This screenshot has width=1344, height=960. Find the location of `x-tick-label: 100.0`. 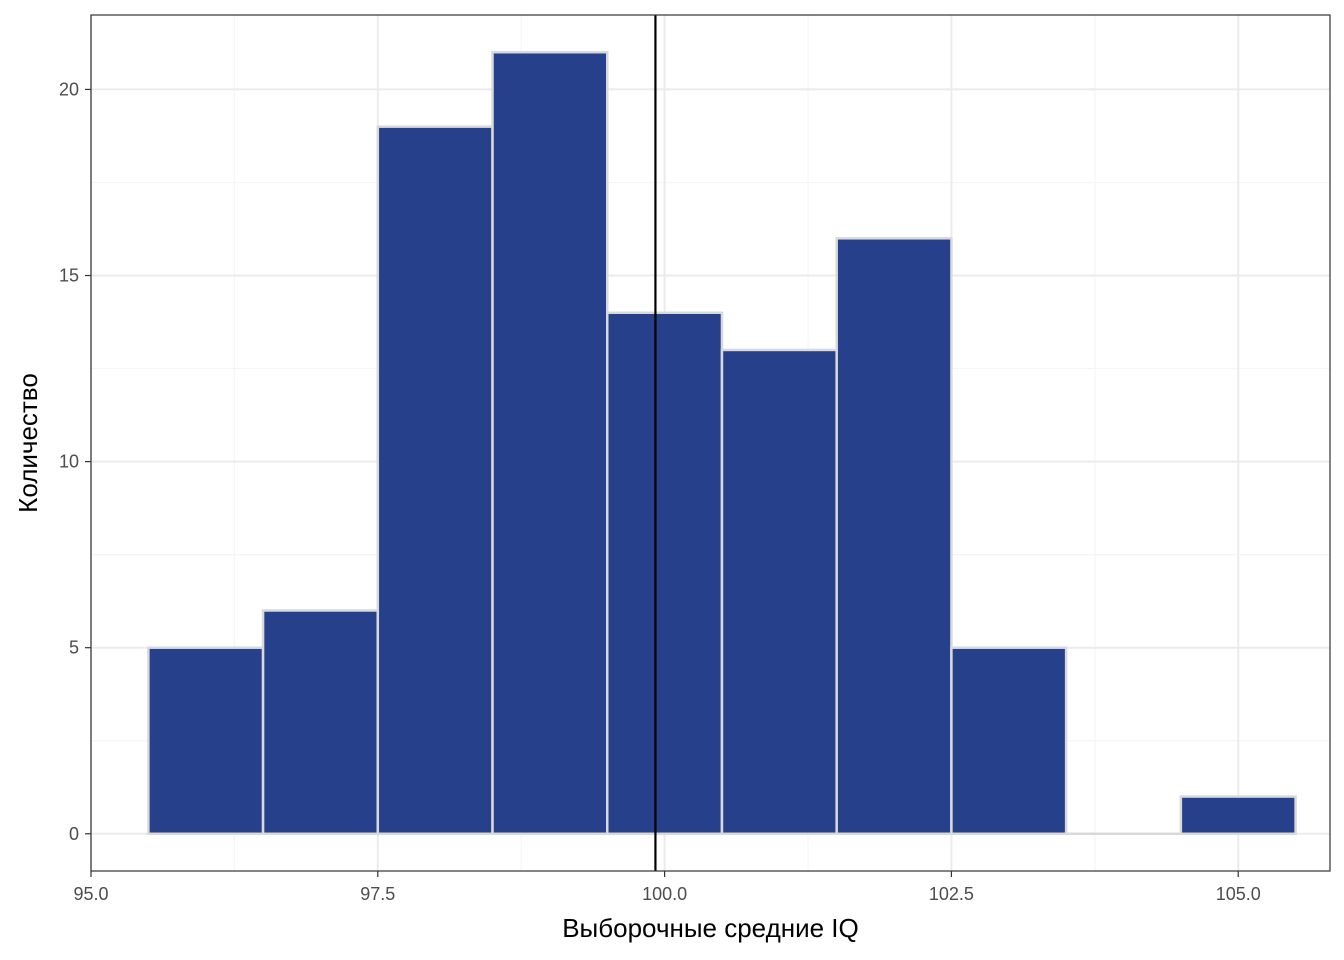

x-tick-label: 100.0 is located at coordinates (664, 894).